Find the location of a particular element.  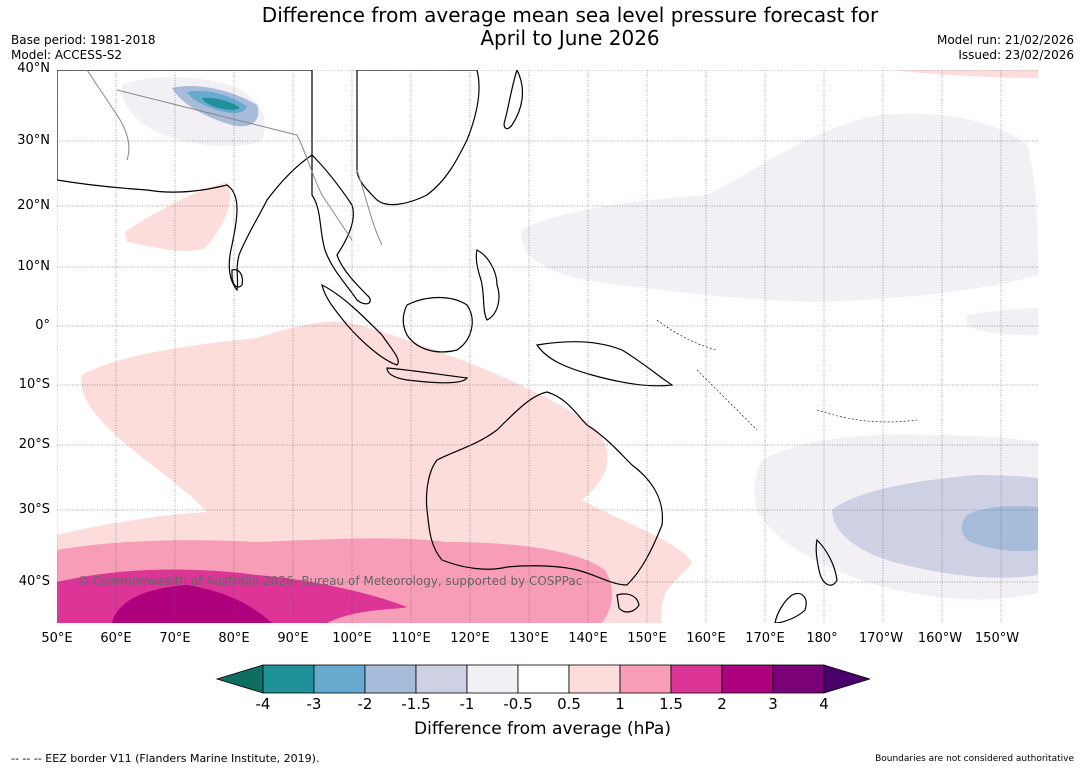

colorbar-label: -1 is located at coordinates (467, 704).